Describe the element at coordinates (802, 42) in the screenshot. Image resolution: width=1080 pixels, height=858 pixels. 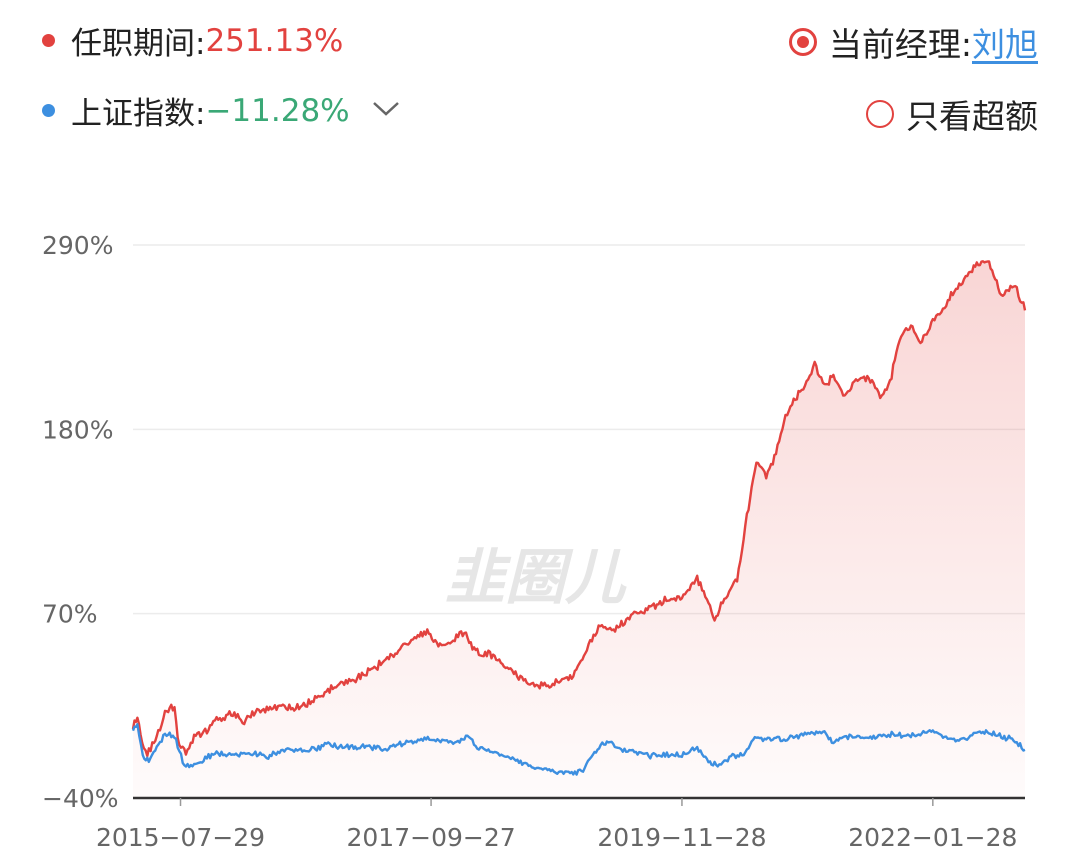
I see `radio-checked-icon` at that location.